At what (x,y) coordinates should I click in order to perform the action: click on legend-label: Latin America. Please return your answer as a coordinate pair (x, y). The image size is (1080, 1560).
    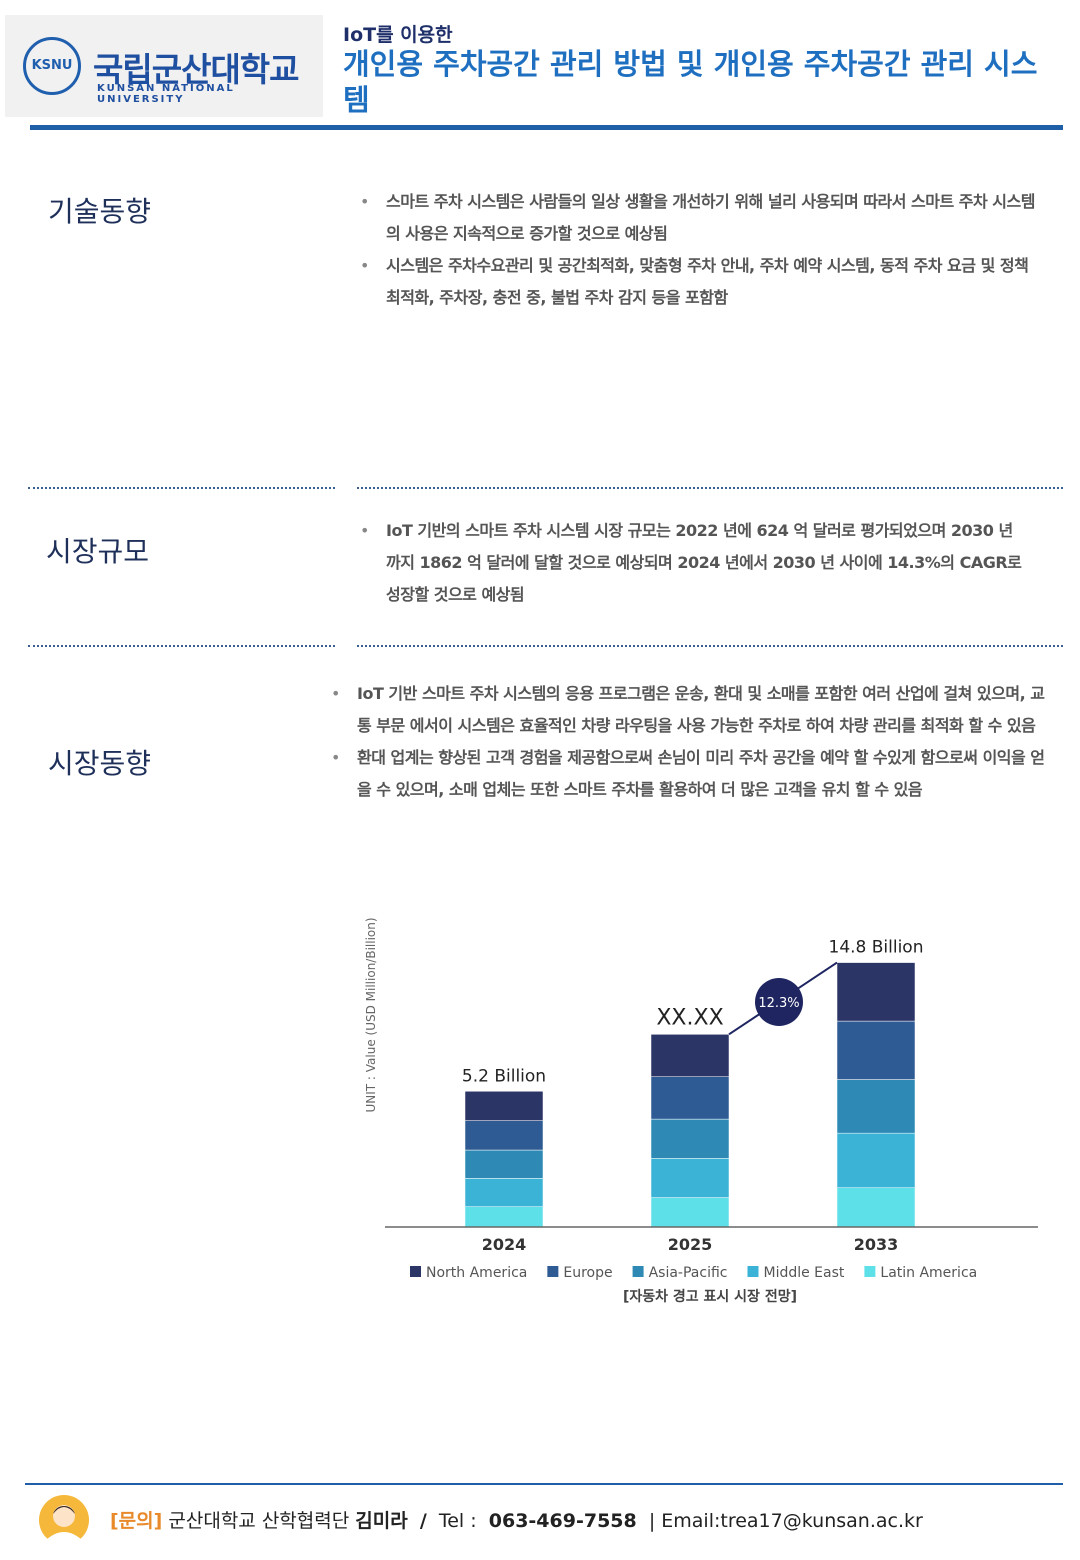
    Looking at the image, I should click on (928, 1273).